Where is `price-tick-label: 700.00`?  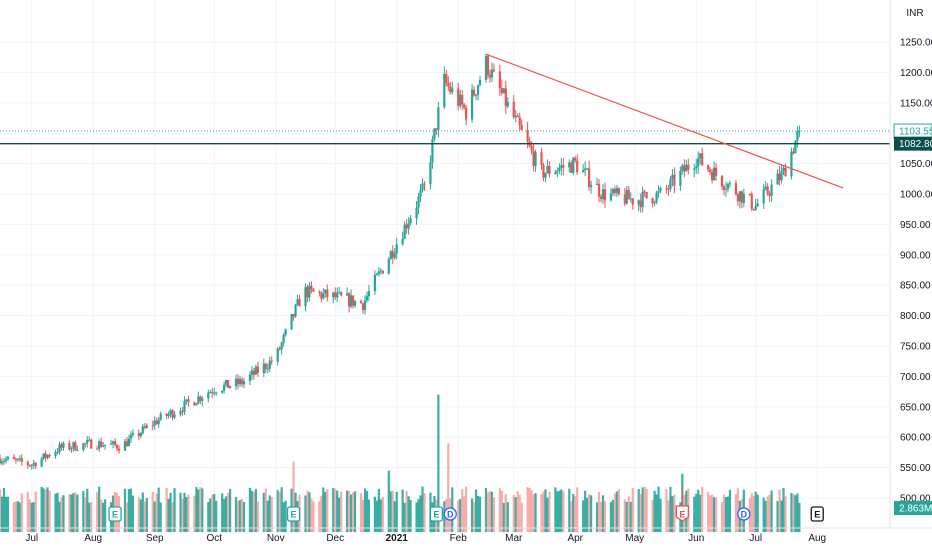
price-tick-label: 700.00 is located at coordinates (915, 377).